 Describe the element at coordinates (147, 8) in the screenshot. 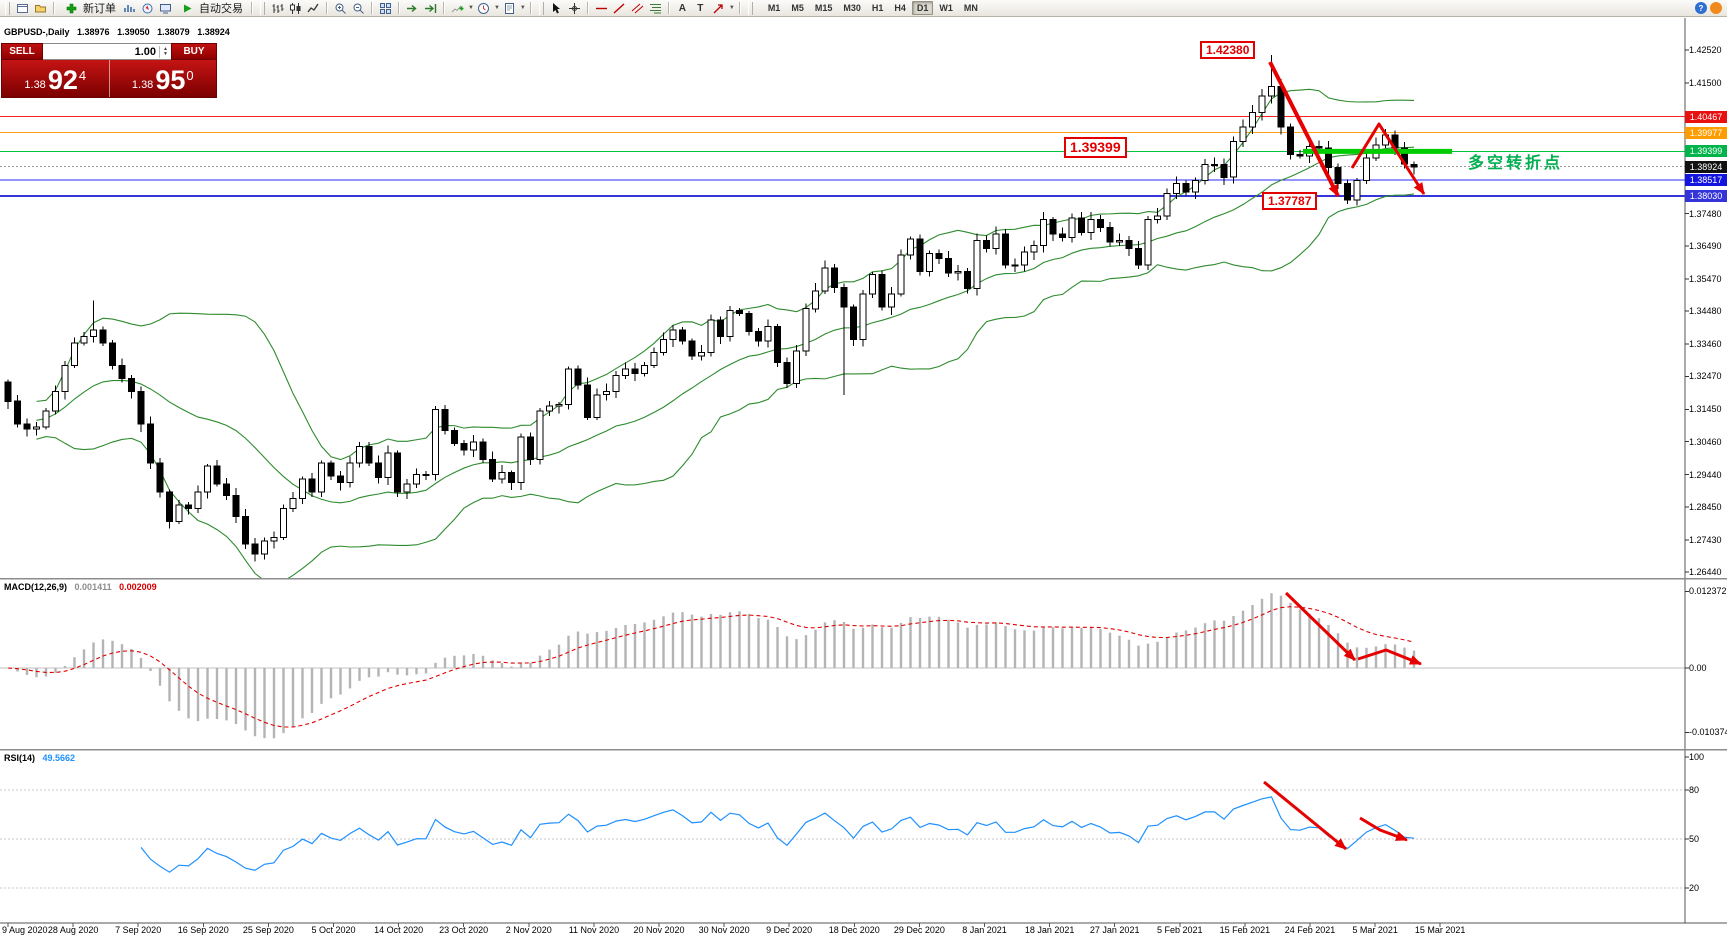

I see `navigator-icon` at that location.